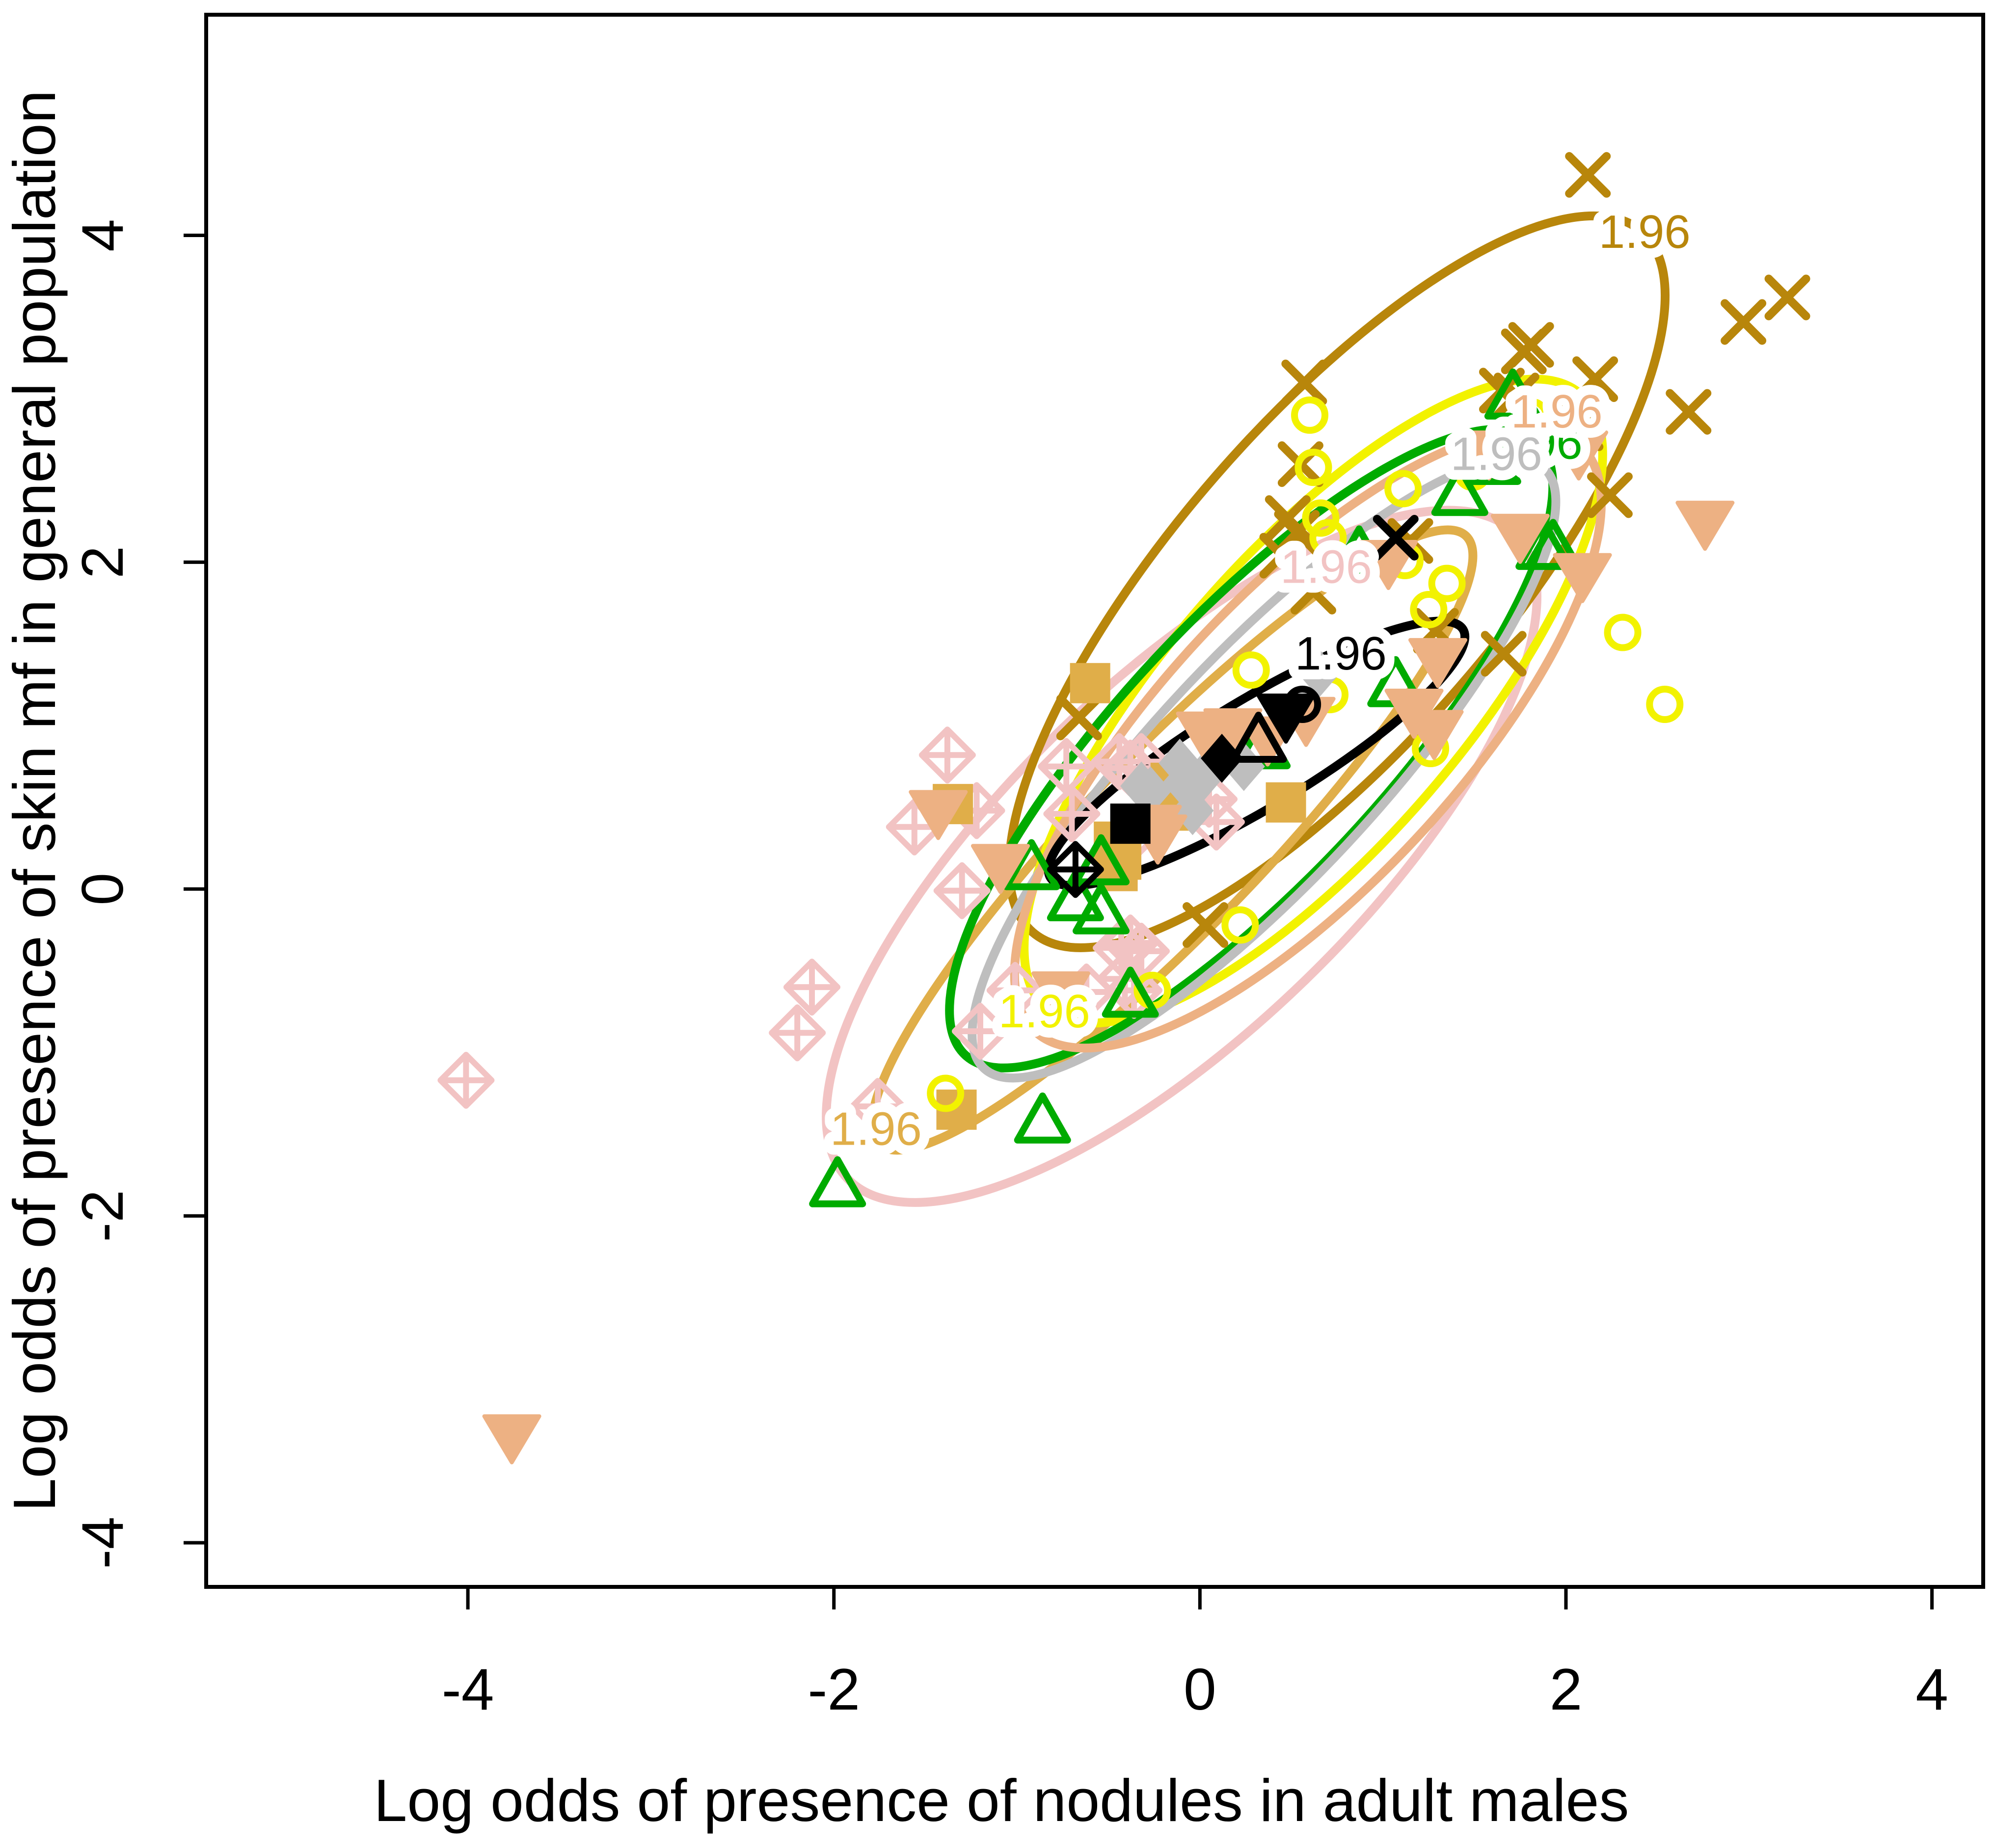 Image resolution: width=1994 pixels, height=1848 pixels. I want to click on x-tick-label: 0, so click(1200, 1689).